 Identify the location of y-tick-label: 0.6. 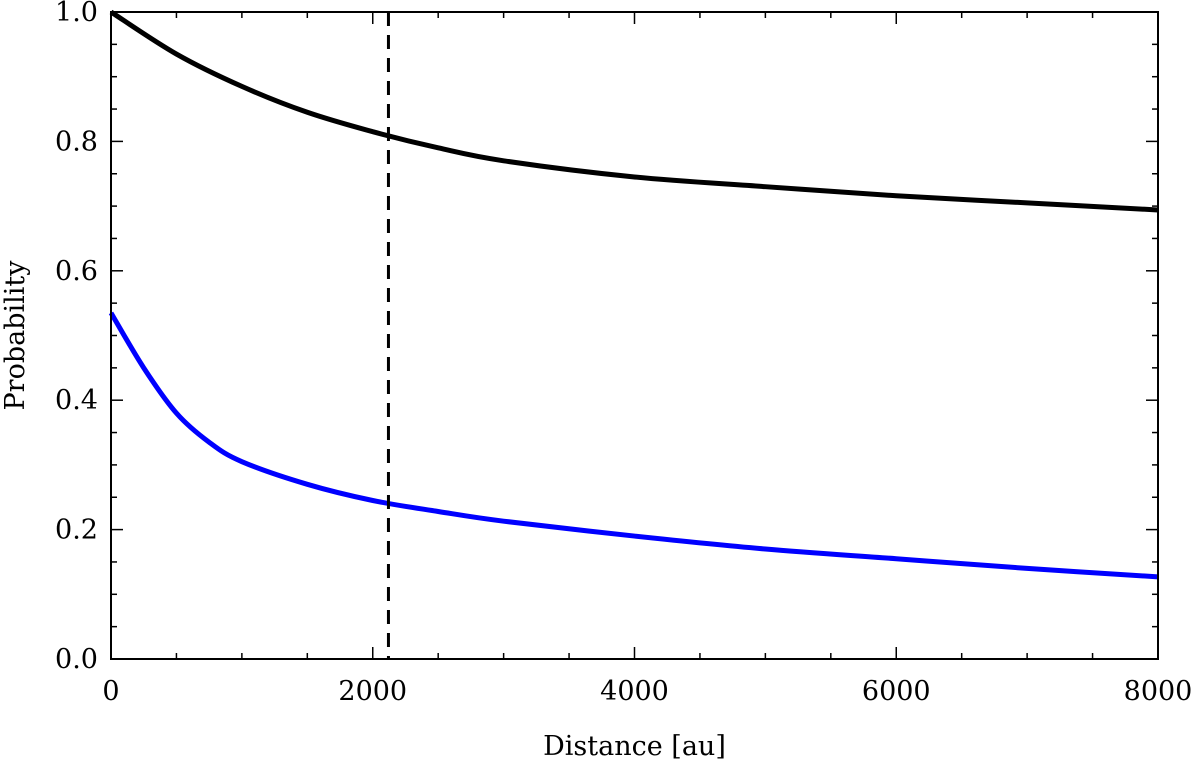
(76, 271).